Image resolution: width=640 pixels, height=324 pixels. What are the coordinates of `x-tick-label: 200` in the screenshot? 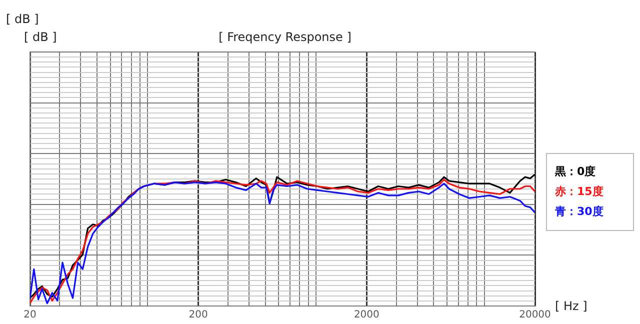 It's located at (198, 315).